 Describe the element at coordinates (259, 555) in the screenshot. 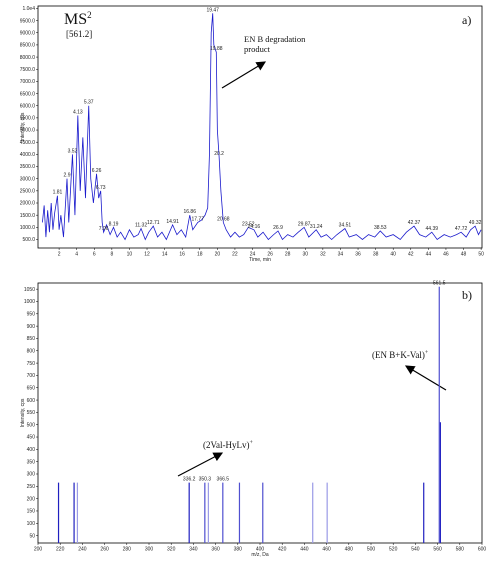

I see `x-axis-label: m/z, Da` at that location.